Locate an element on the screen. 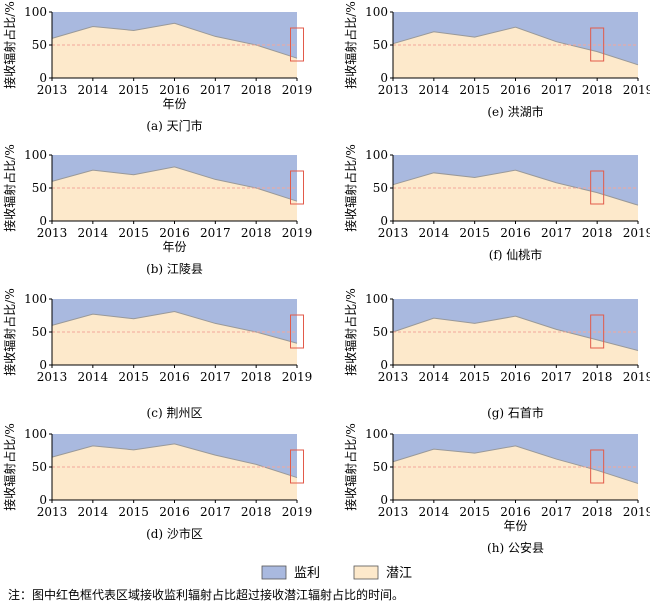  chart-caption: (a) 天门市 is located at coordinates (174, 125).